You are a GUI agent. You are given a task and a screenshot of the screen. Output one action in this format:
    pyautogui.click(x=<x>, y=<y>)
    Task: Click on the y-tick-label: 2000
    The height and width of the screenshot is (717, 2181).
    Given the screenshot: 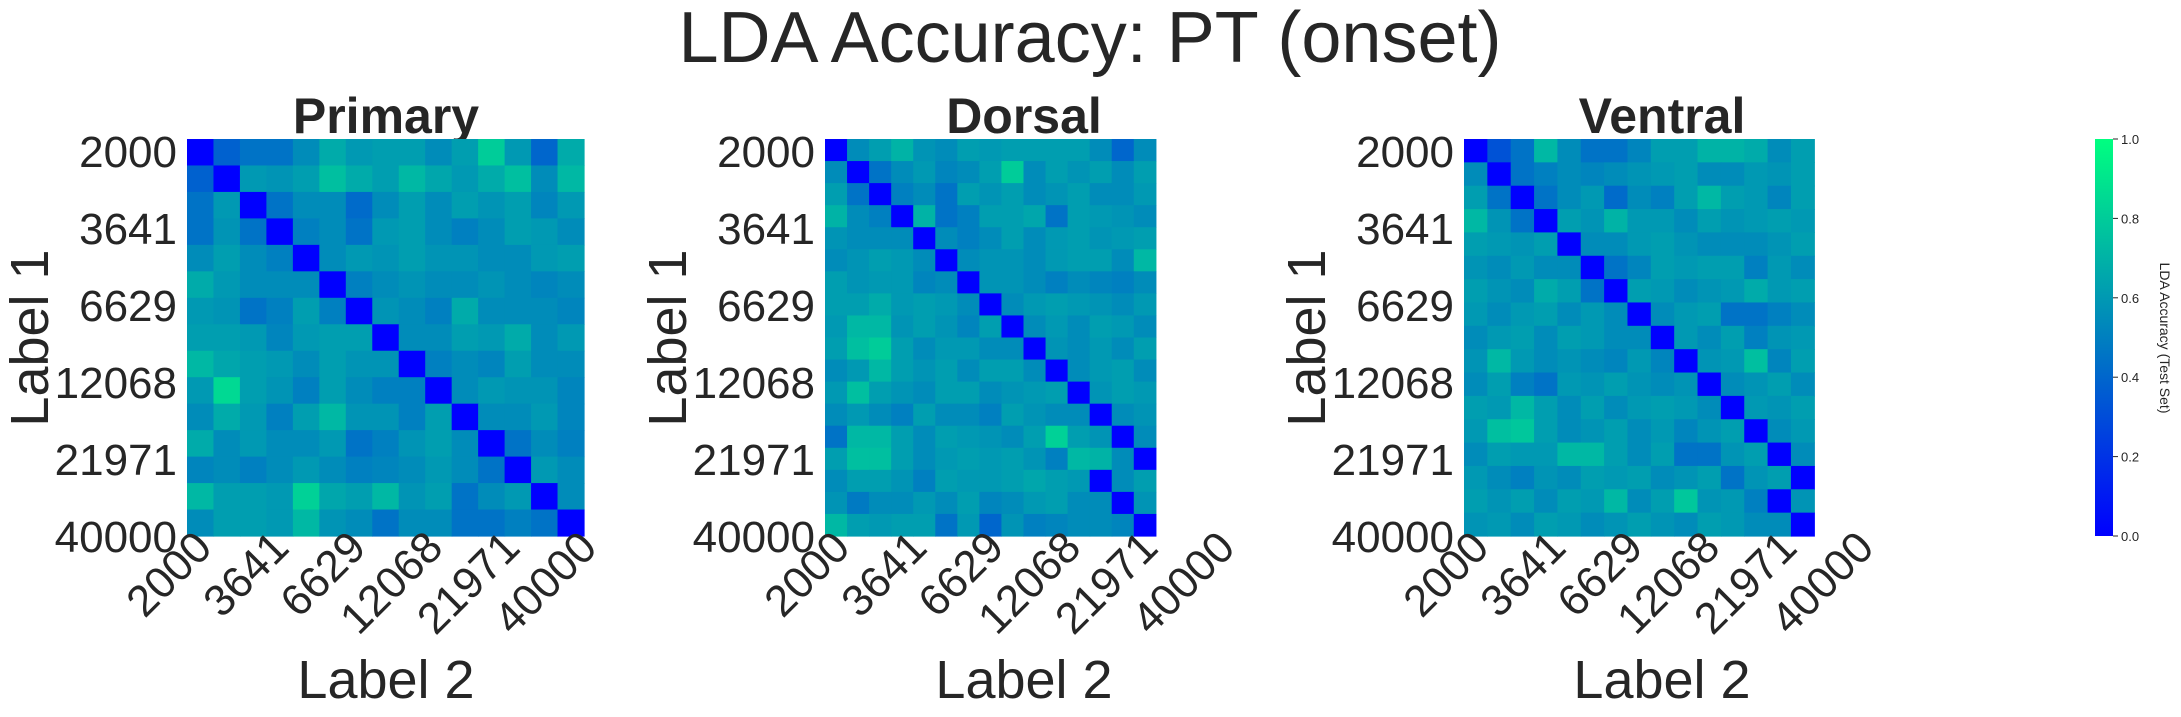 What is the action you would take?
    pyautogui.click(x=128, y=152)
    